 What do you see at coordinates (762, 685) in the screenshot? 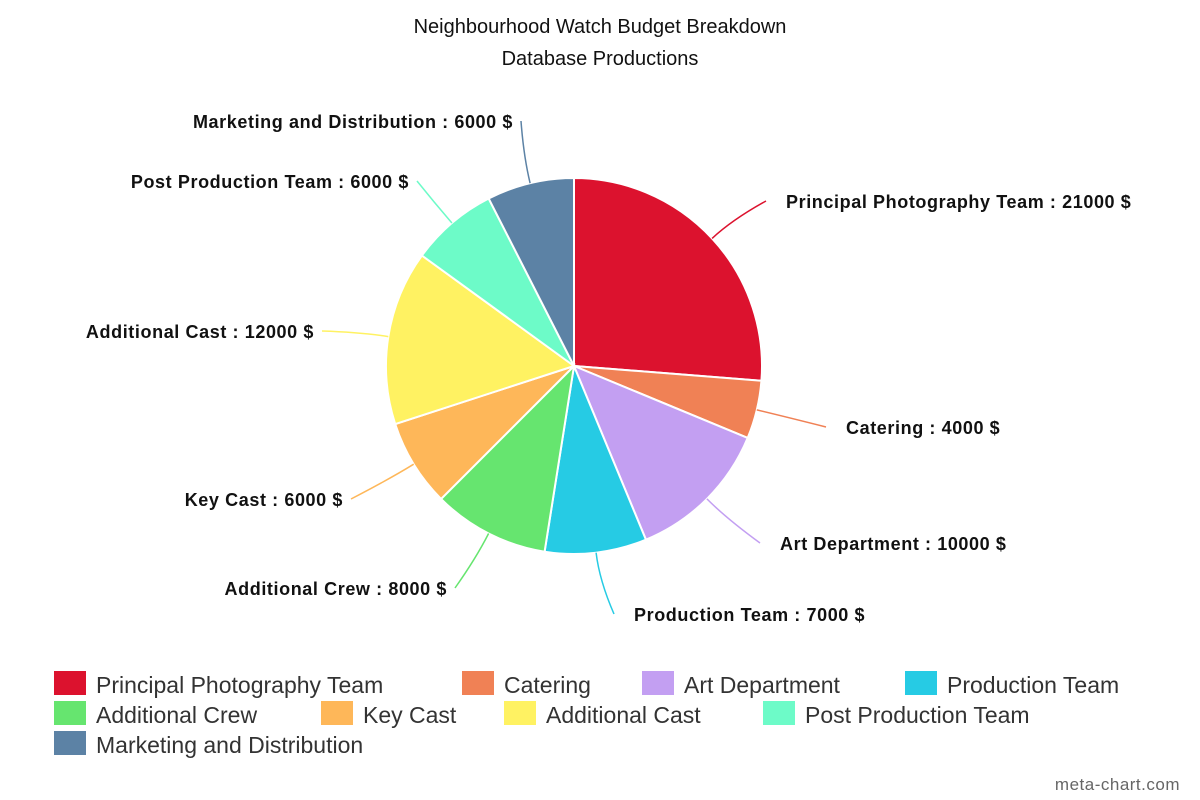
I see `legend-label: Art Department` at bounding box center [762, 685].